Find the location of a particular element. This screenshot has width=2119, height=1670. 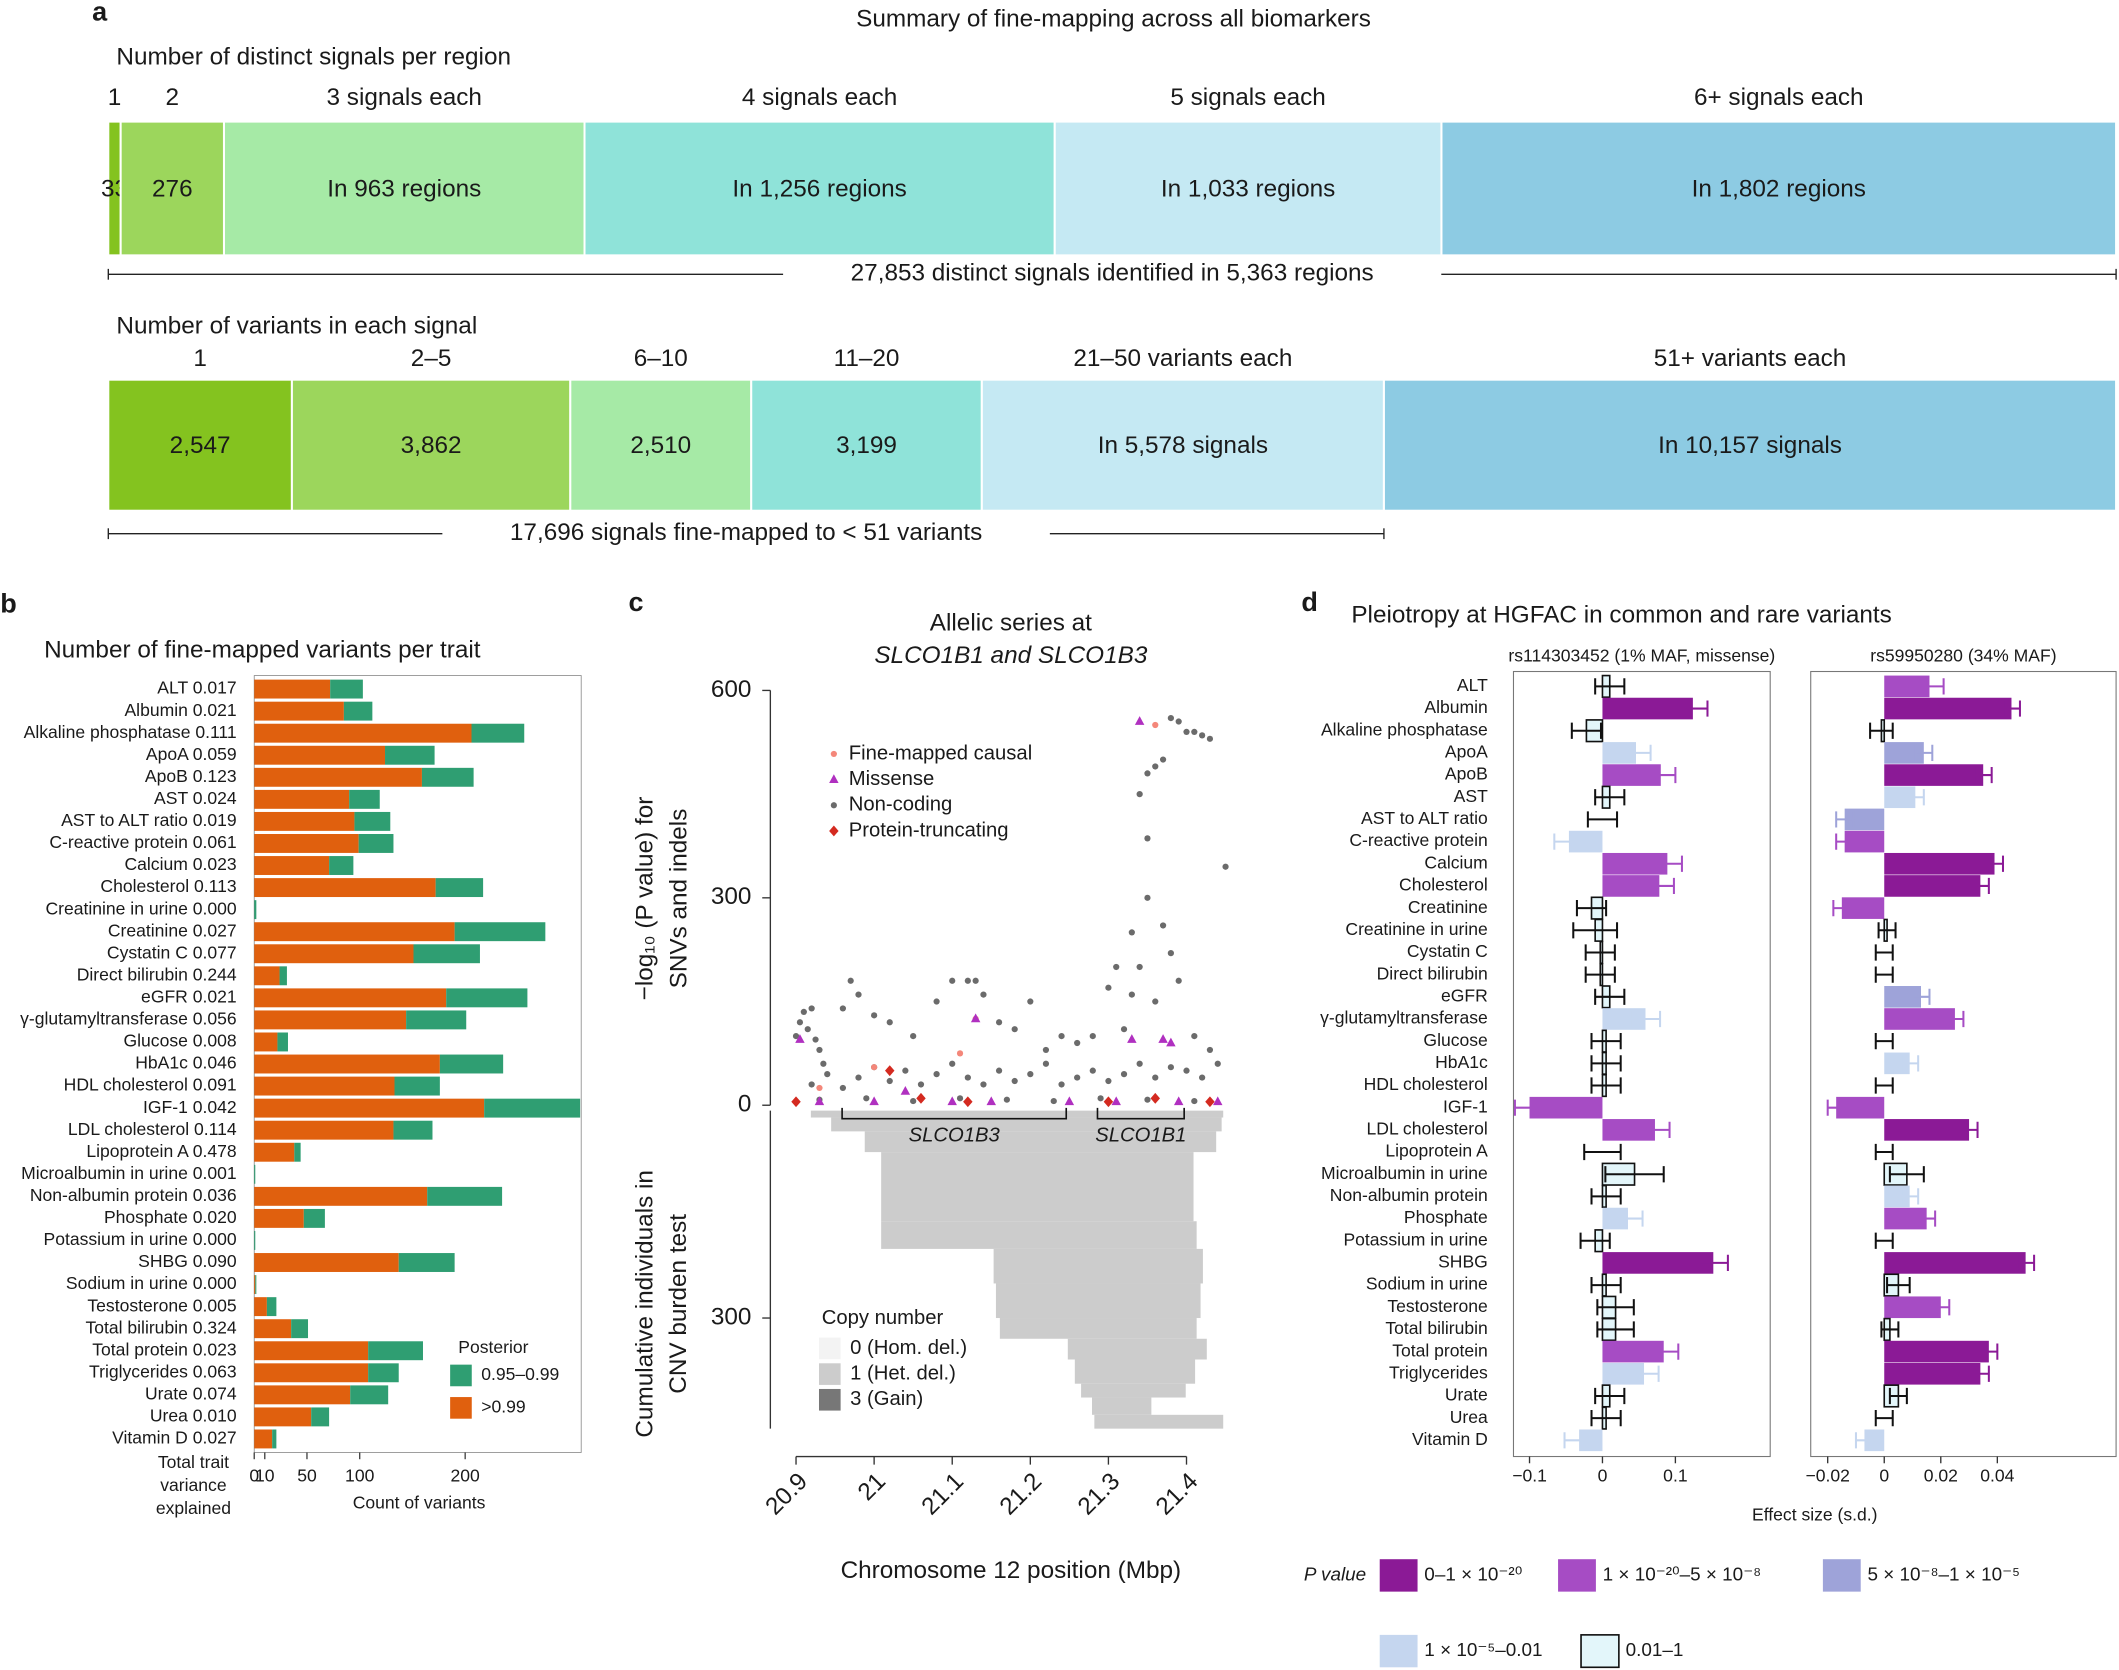

y-tick-label: HbA1c 0.046 is located at coordinates (185, 1063).